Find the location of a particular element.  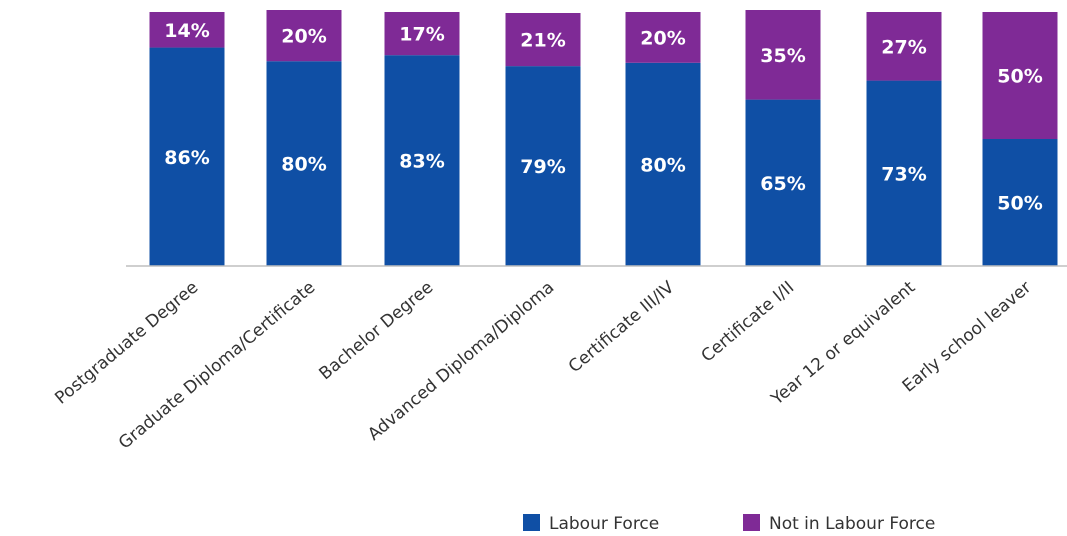

data-label-labour-force: 73% is located at coordinates (903, 174).